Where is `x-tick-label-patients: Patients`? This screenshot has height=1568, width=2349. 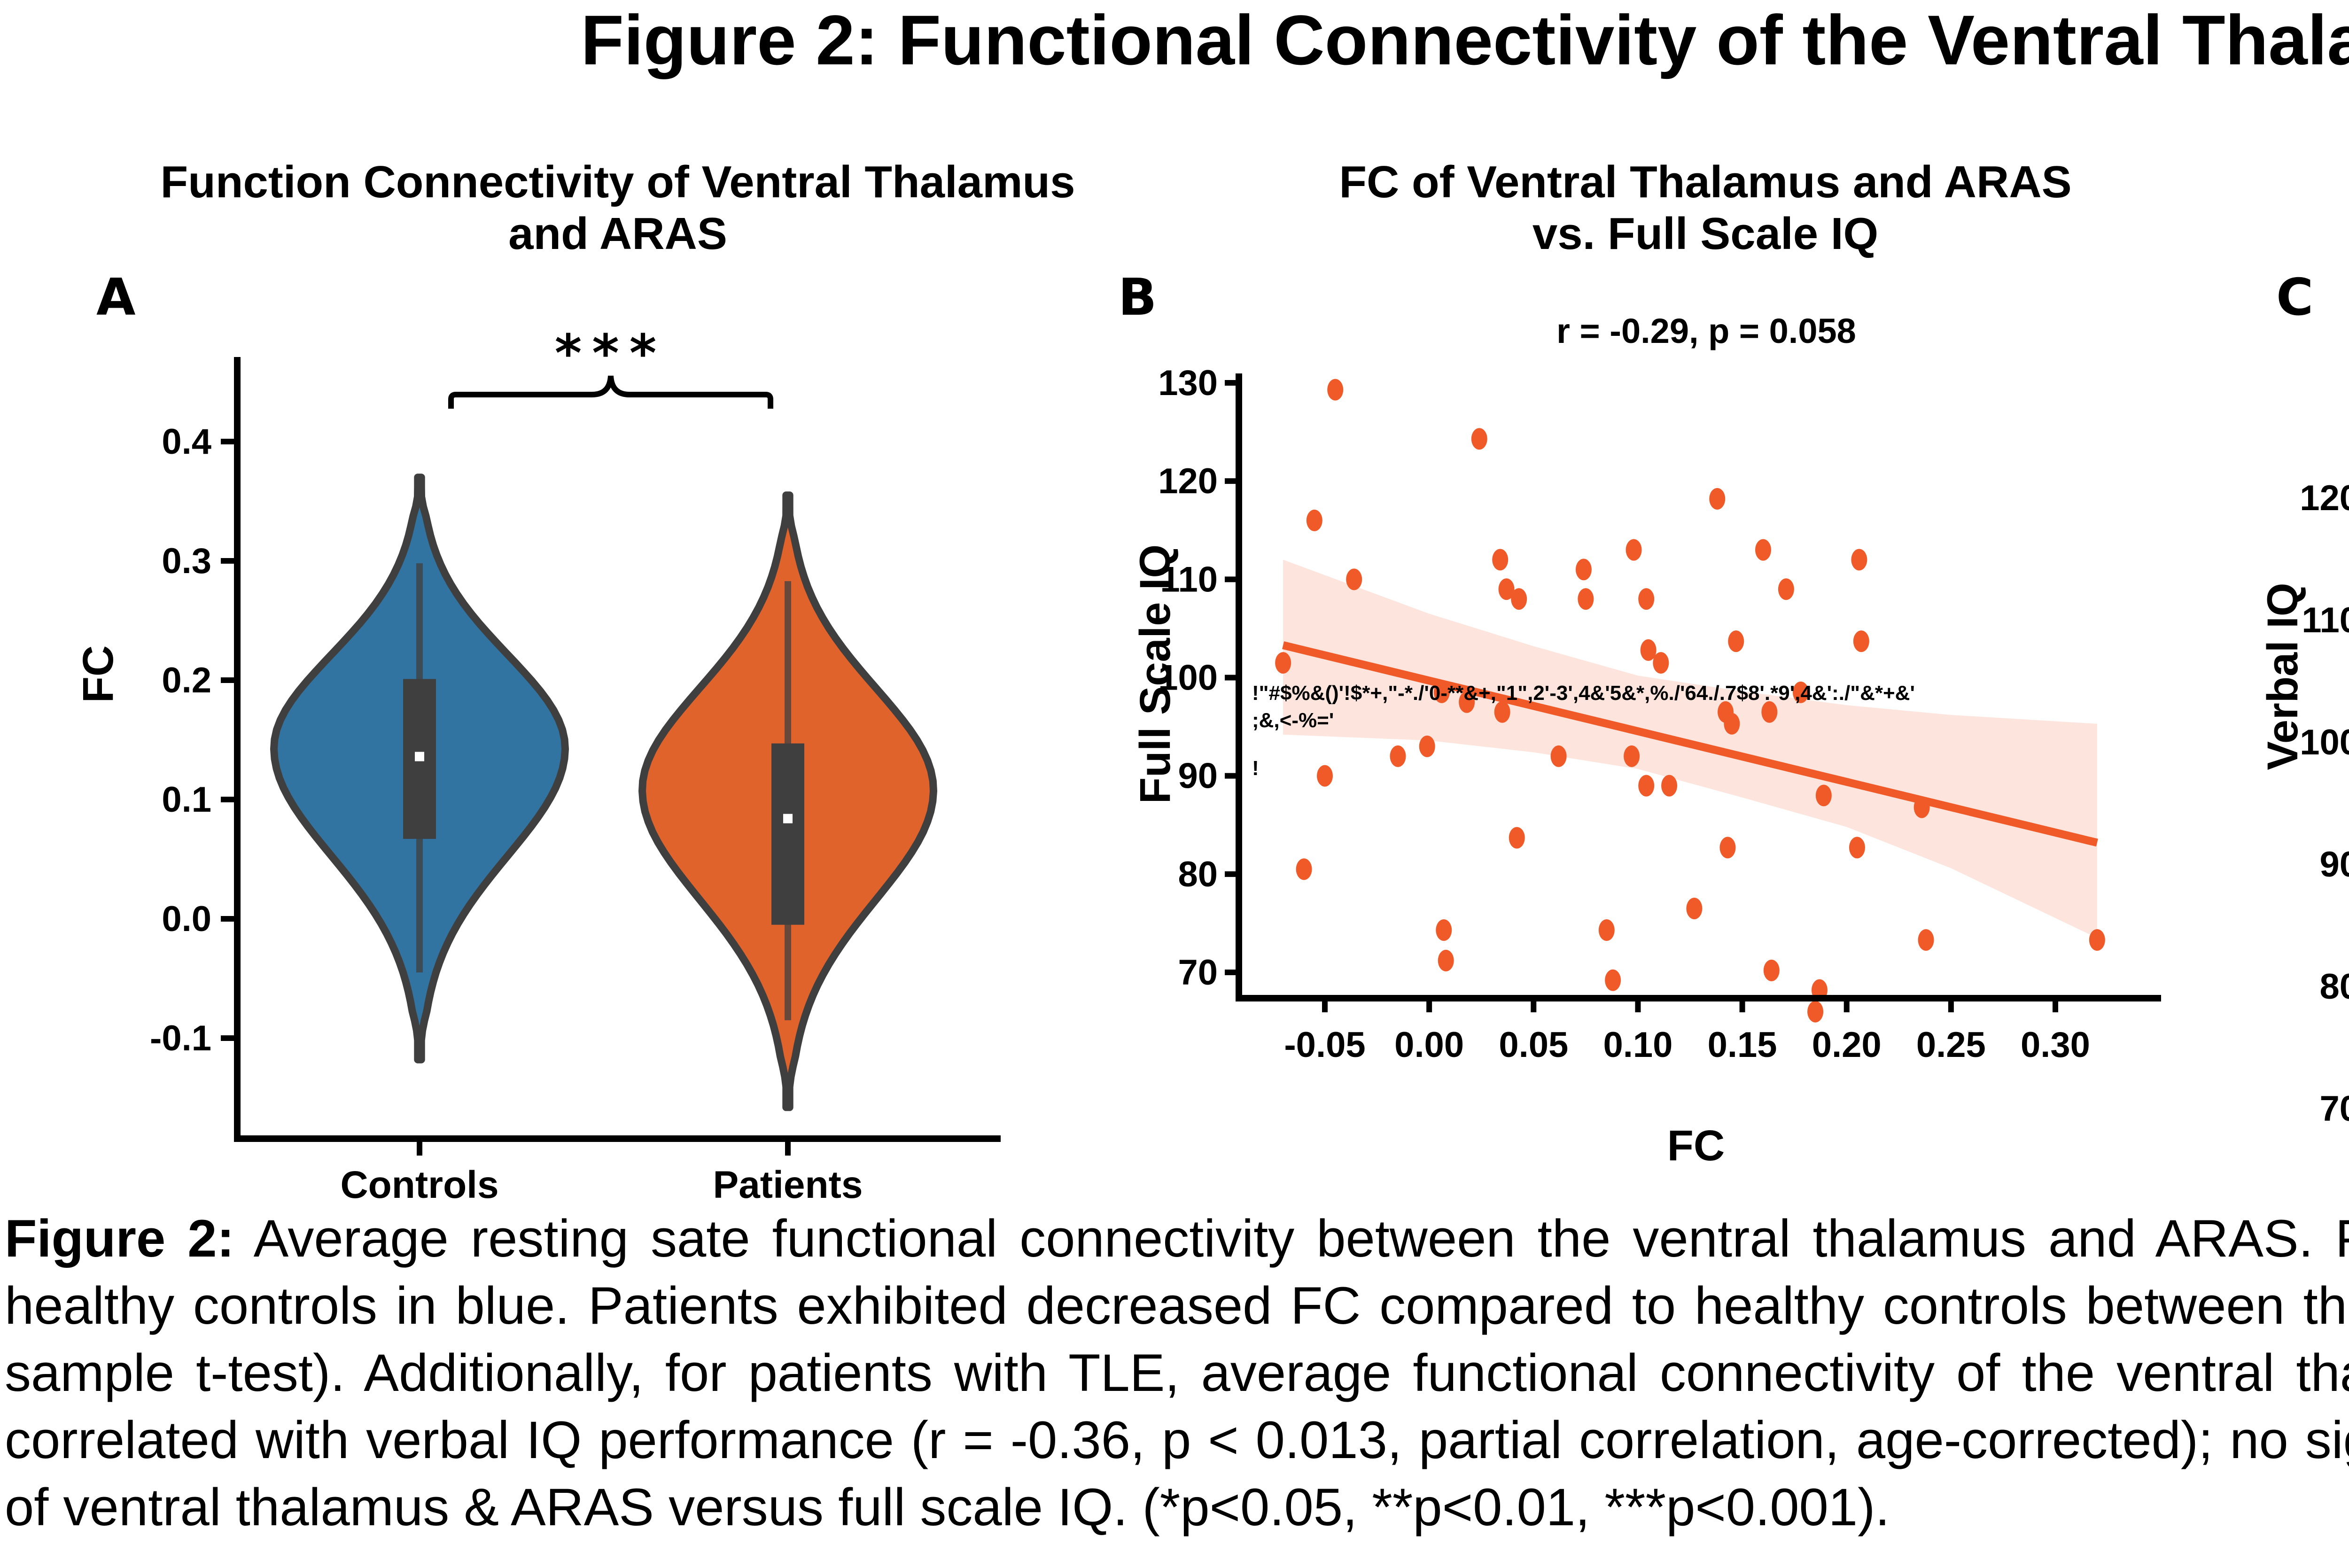 x-tick-label-patients: Patients is located at coordinates (788, 1183).